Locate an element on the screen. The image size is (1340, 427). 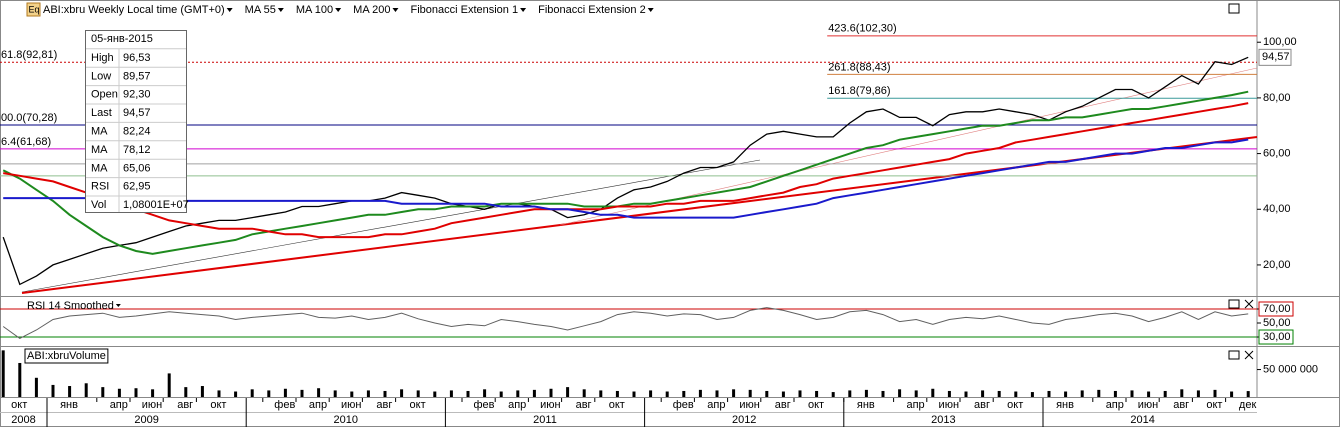
level-label: 6.4(61,68) is located at coordinates (26, 142).